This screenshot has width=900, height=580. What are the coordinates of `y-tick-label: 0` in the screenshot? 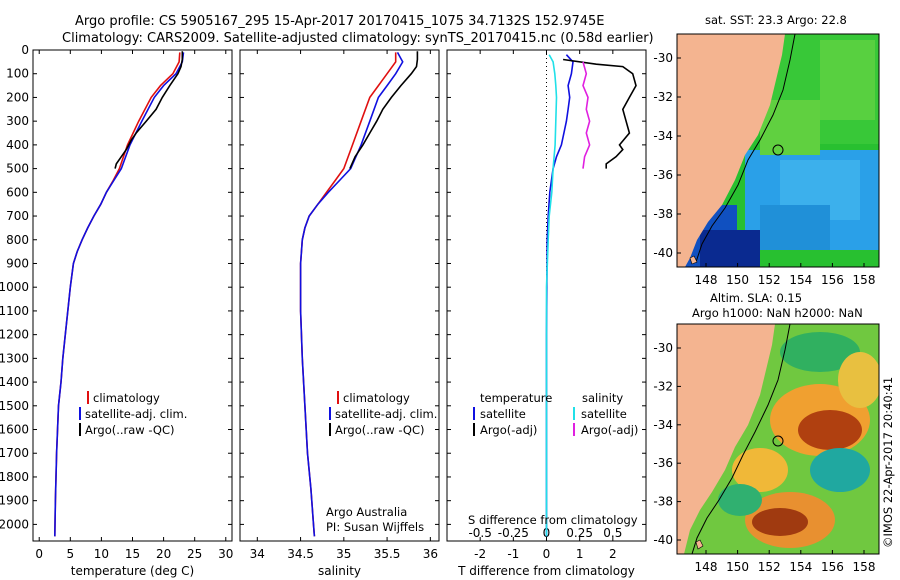 It's located at (25, 50).